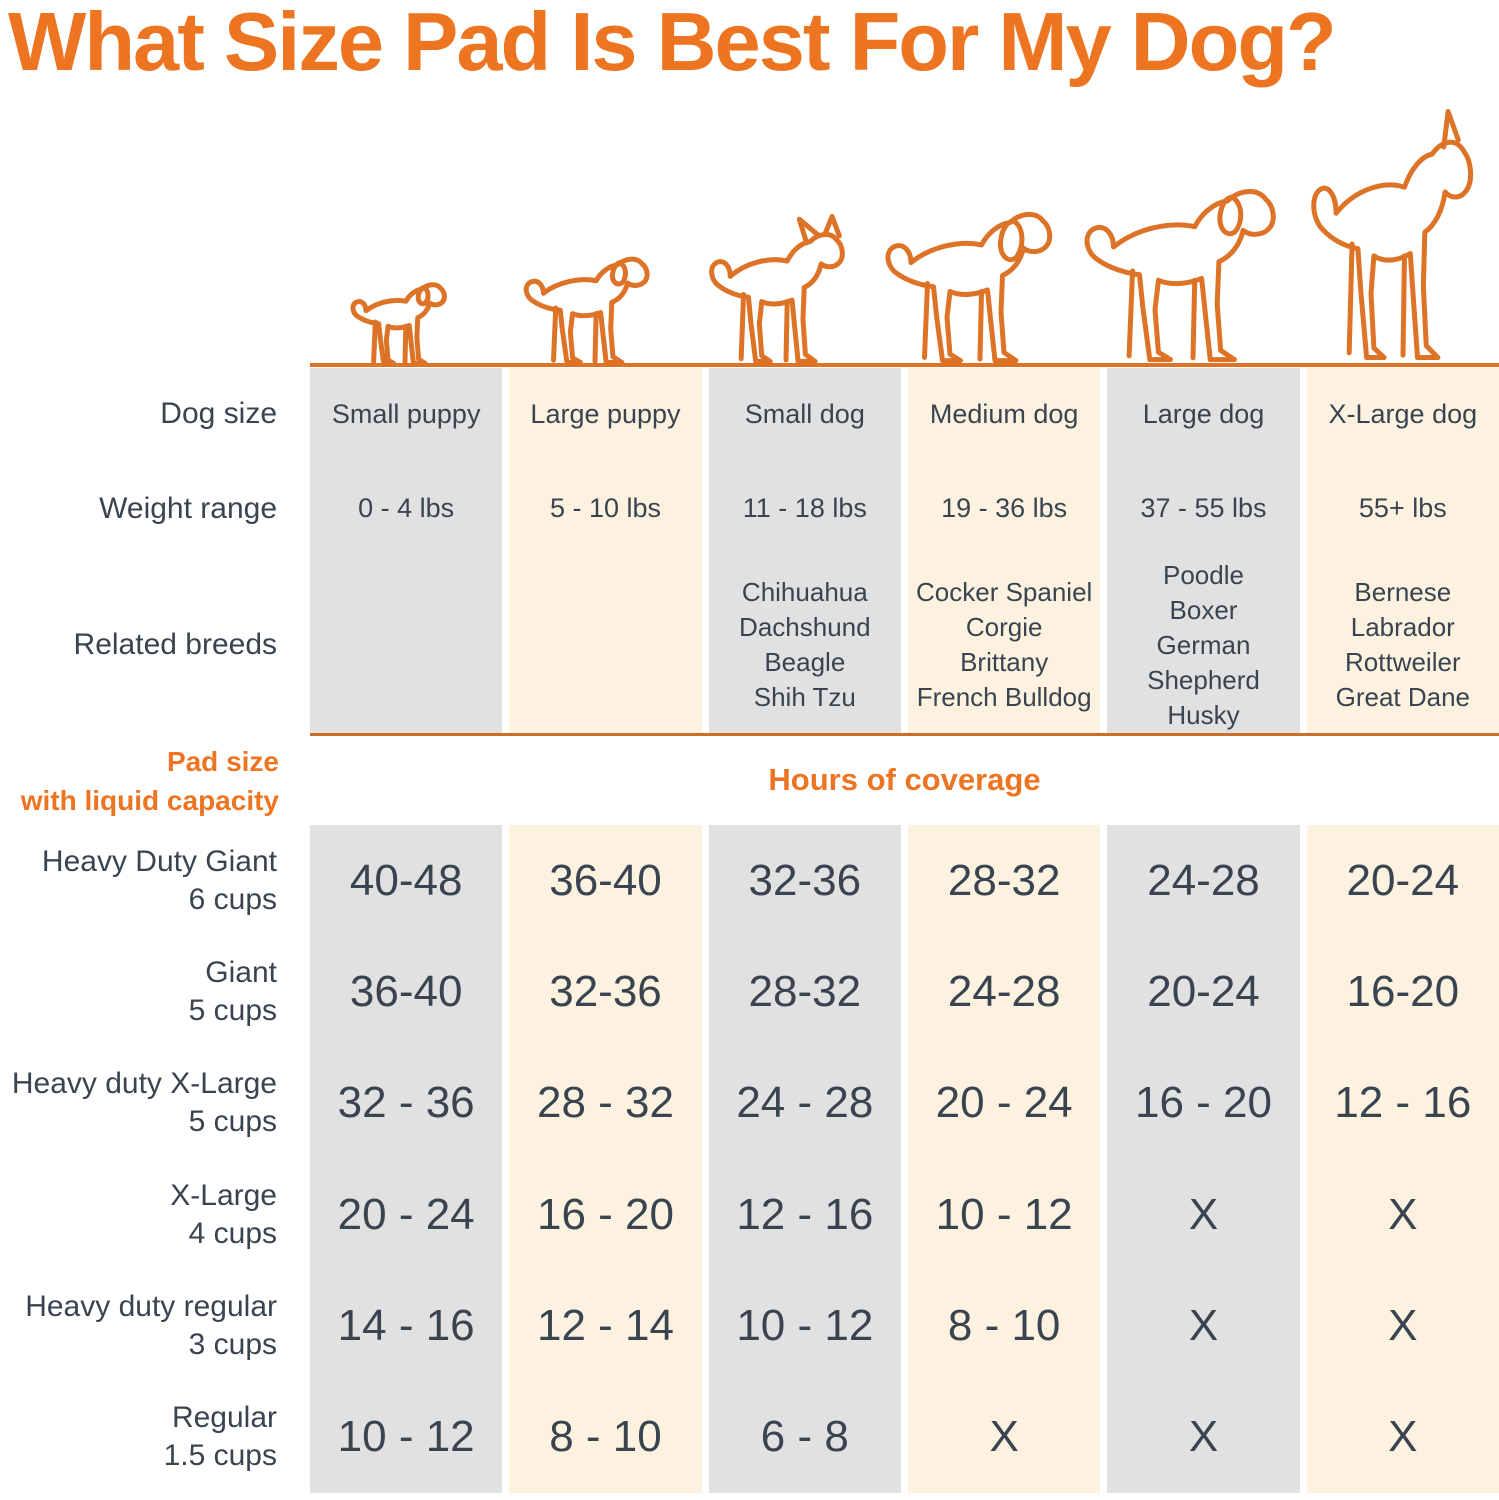 The image size is (1499, 1500). I want to click on pad-size-section-label: Pad size with liquid capacity, so click(149, 781).